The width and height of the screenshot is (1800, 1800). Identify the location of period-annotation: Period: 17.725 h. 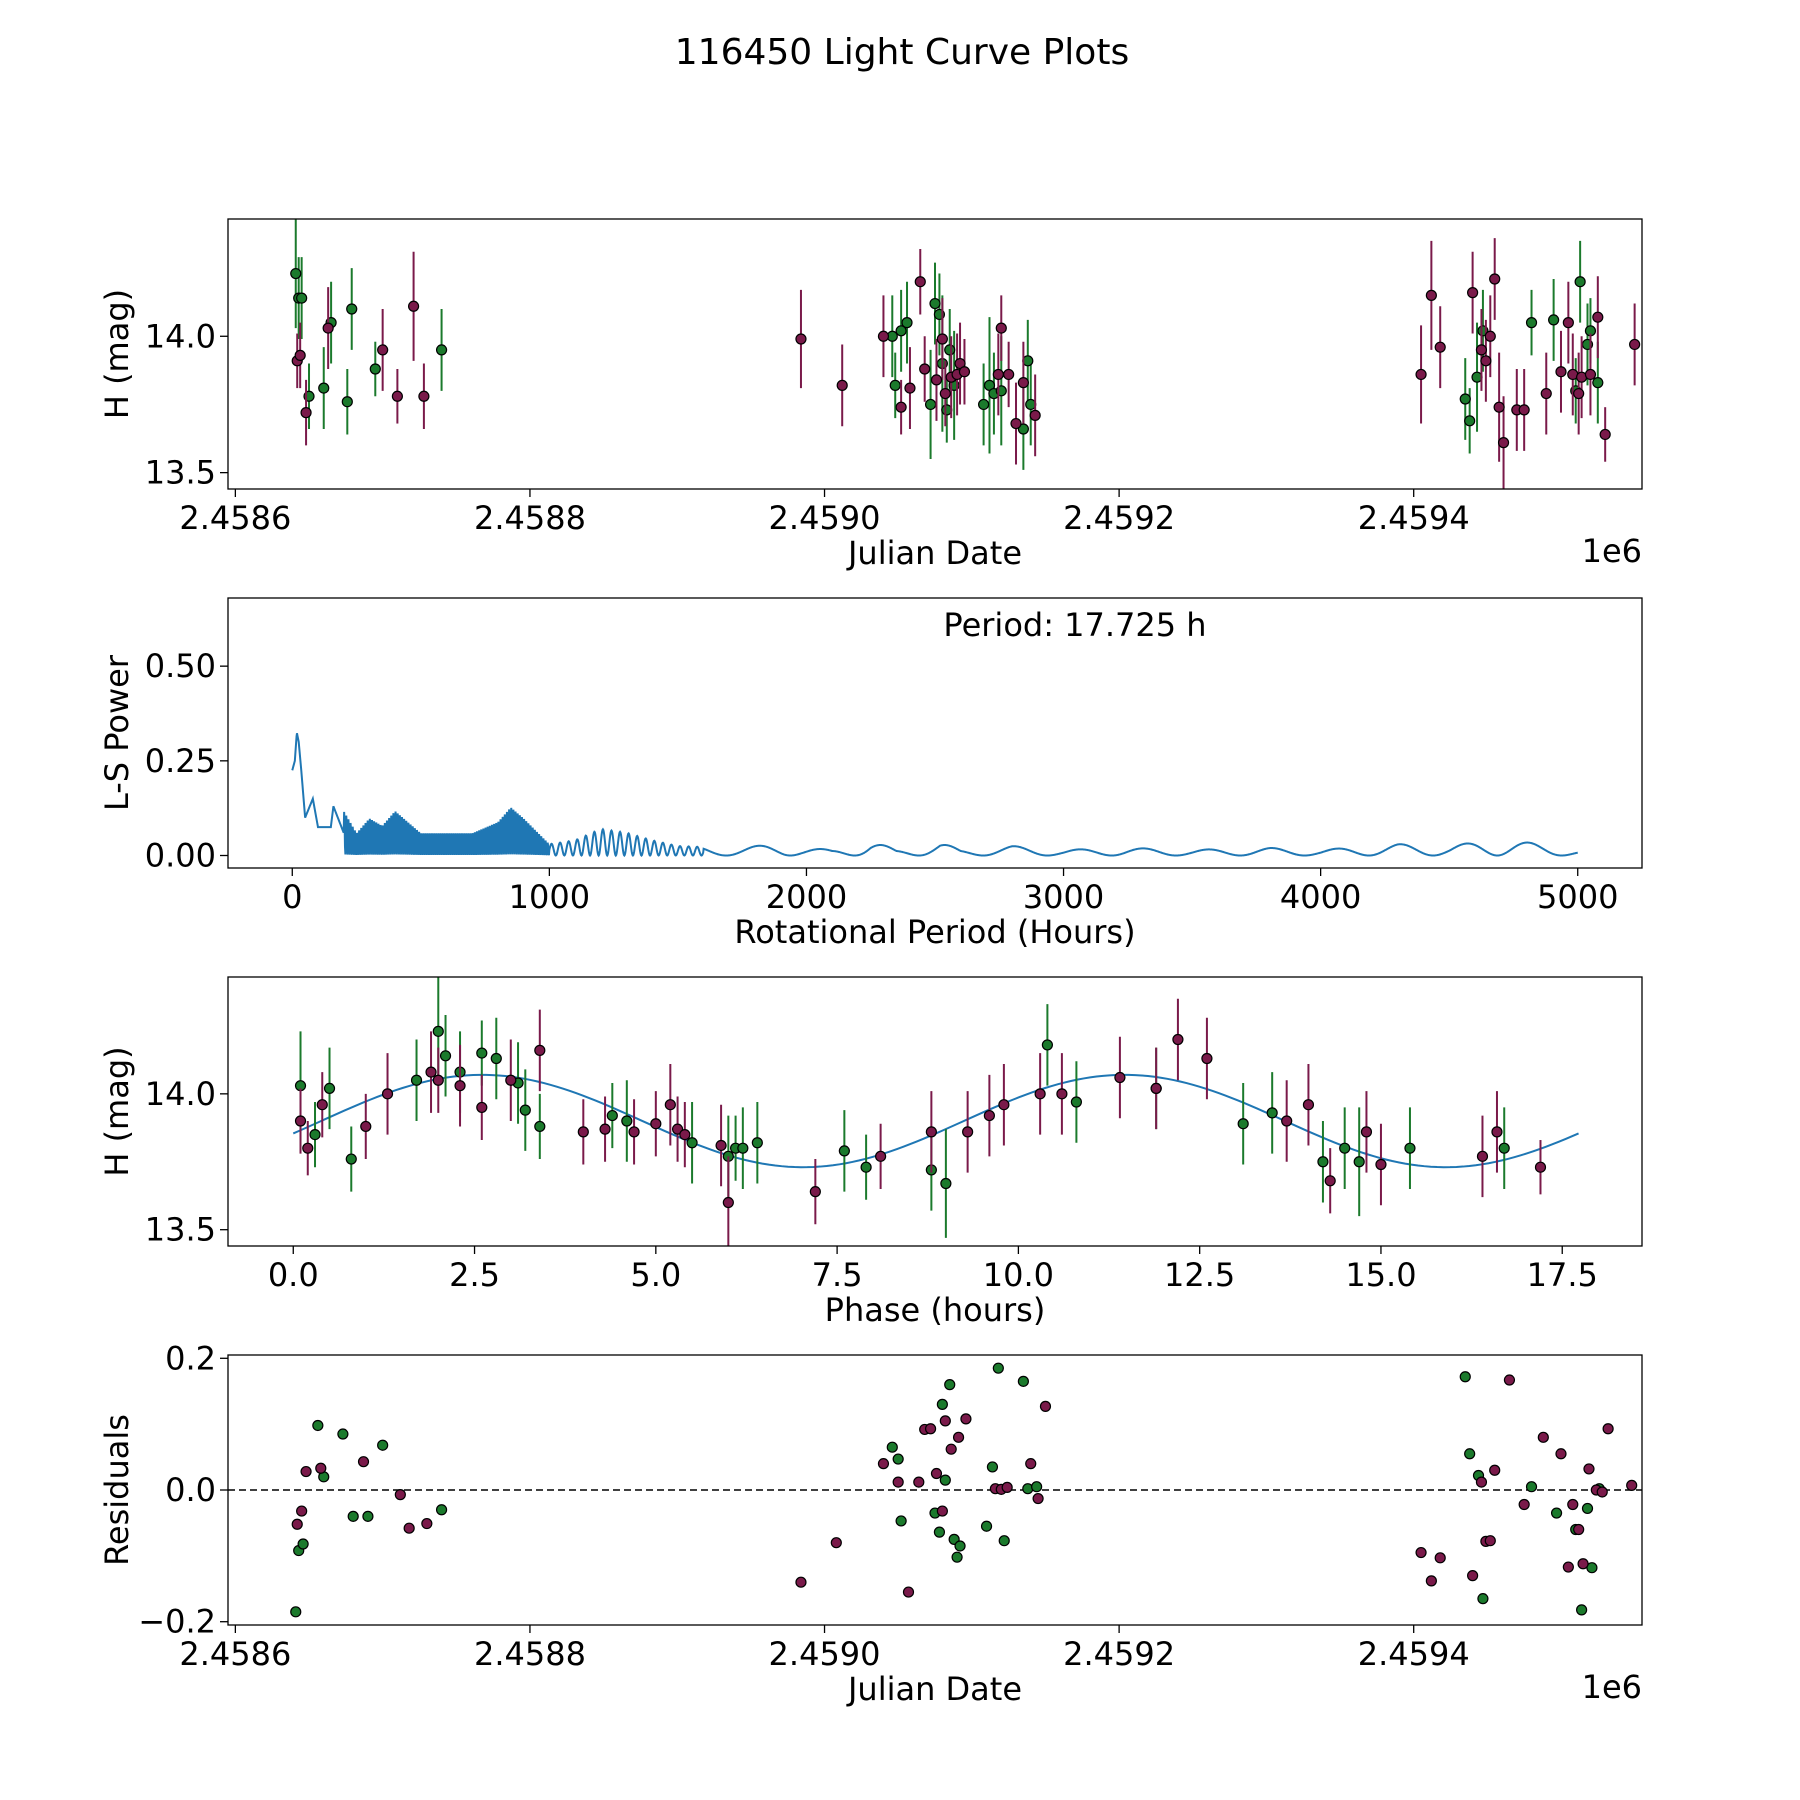
(1074, 625).